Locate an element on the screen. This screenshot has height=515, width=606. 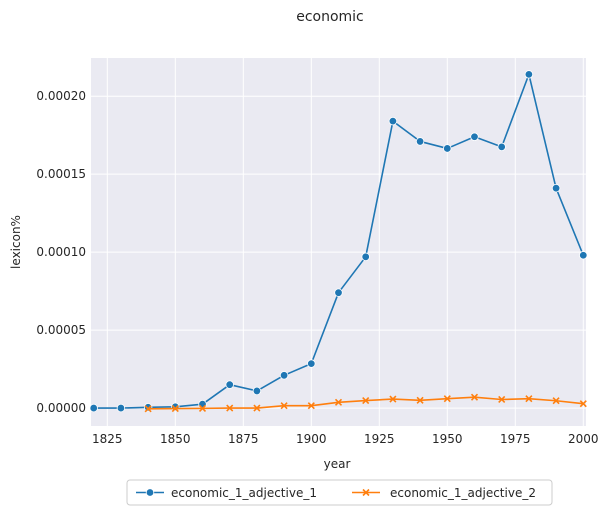
y-tick-label: 0.00010 is located at coordinates (61, 252).